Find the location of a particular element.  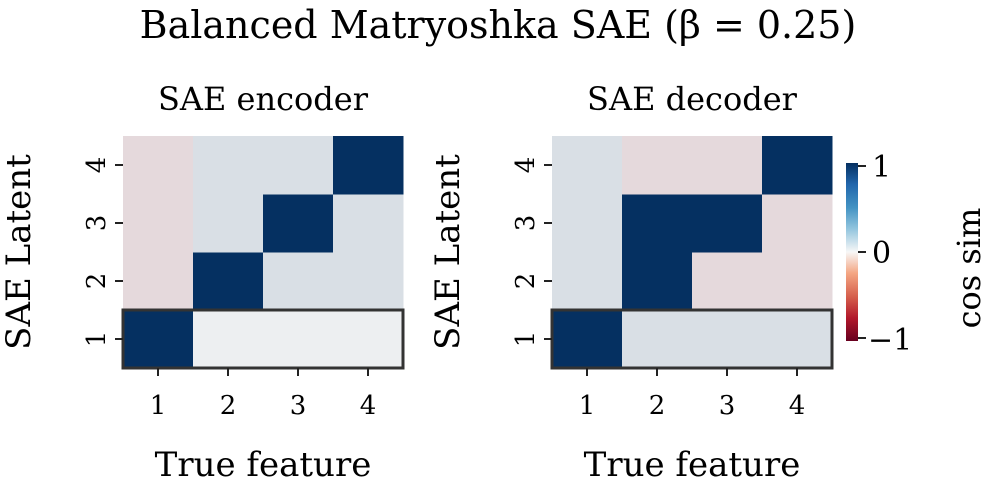

colorbar-tick-label: 1 is located at coordinates (881, 167).